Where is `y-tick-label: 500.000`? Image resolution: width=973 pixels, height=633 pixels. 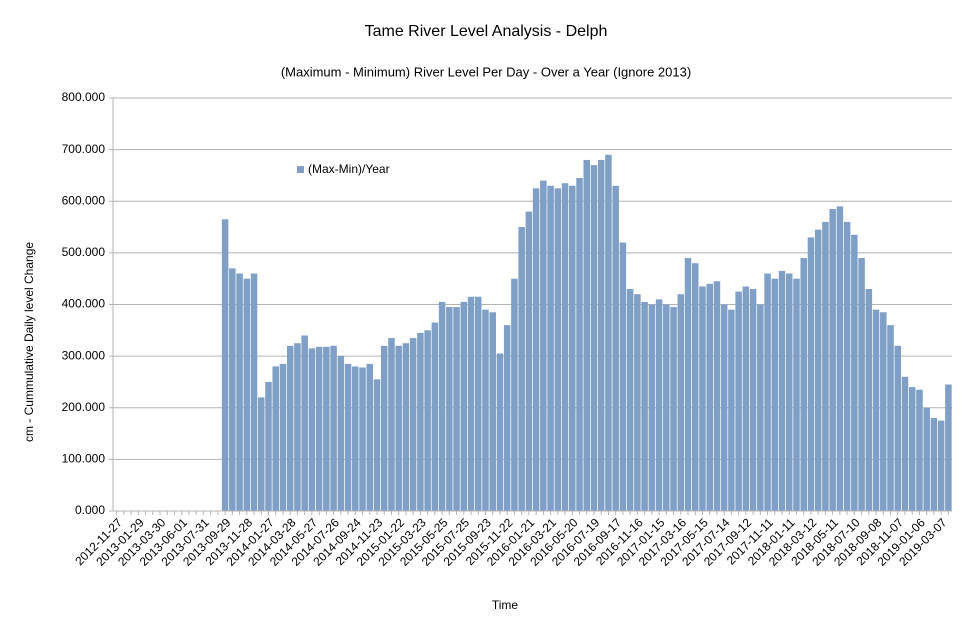 y-tick-label: 500.000 is located at coordinates (84, 252).